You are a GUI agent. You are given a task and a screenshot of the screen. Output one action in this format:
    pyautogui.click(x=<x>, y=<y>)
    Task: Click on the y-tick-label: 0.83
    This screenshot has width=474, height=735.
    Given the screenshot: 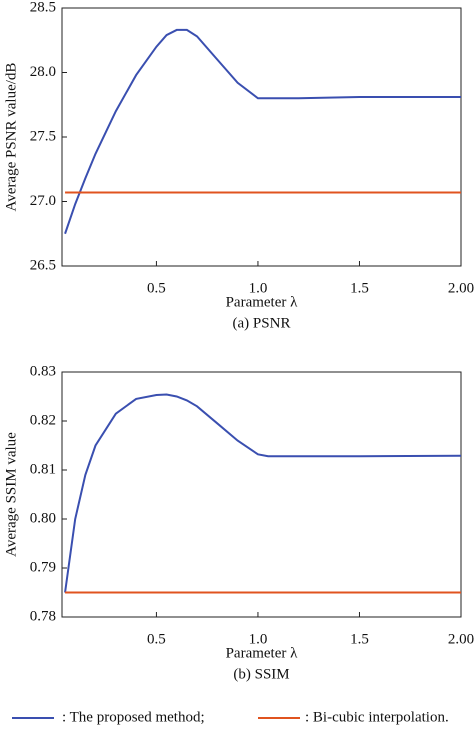 What is the action you would take?
    pyautogui.click(x=43, y=371)
    